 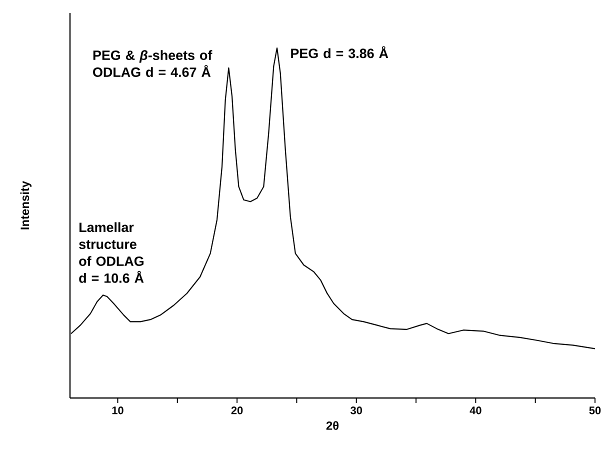 What do you see at coordinates (332, 425) in the screenshot?
I see `x-axis-title: 2θ` at bounding box center [332, 425].